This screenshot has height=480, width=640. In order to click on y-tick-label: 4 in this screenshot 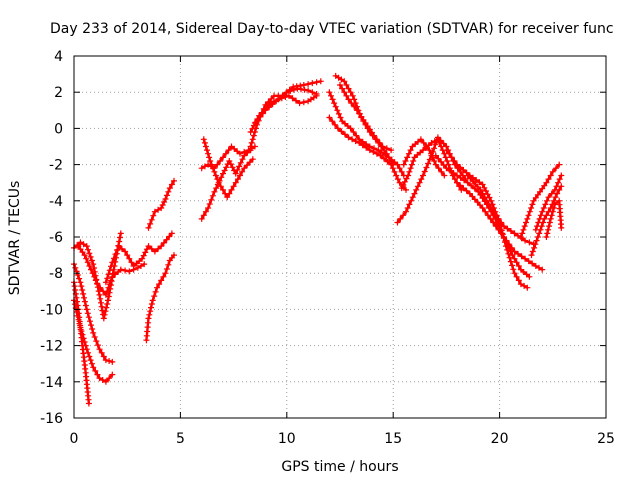, I will do `click(58, 57)`.